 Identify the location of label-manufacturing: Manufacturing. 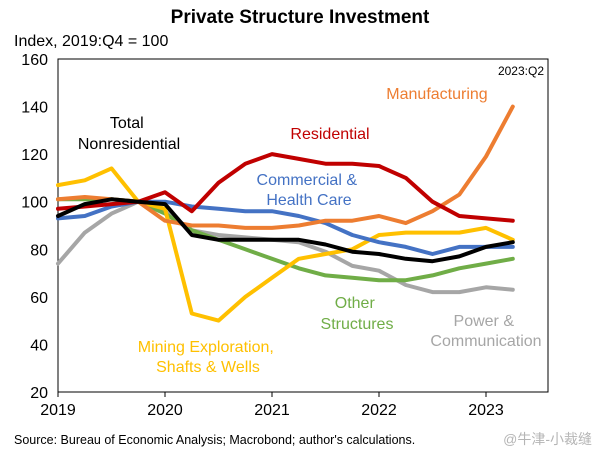
(436, 94).